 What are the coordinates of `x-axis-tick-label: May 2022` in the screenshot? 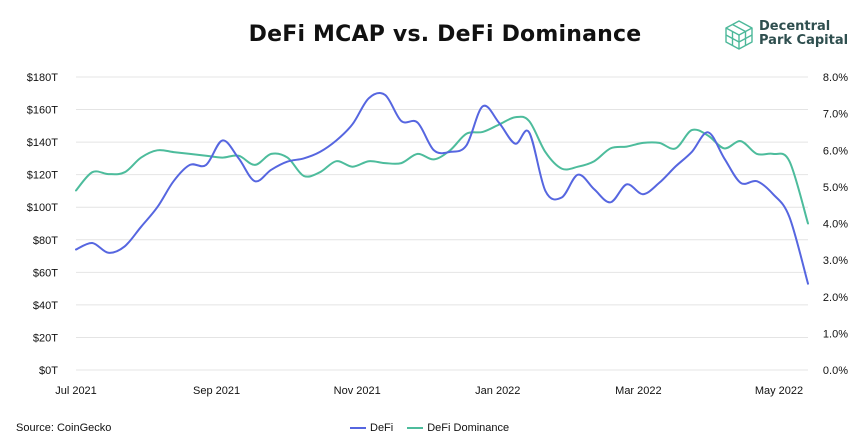 It's located at (779, 391).